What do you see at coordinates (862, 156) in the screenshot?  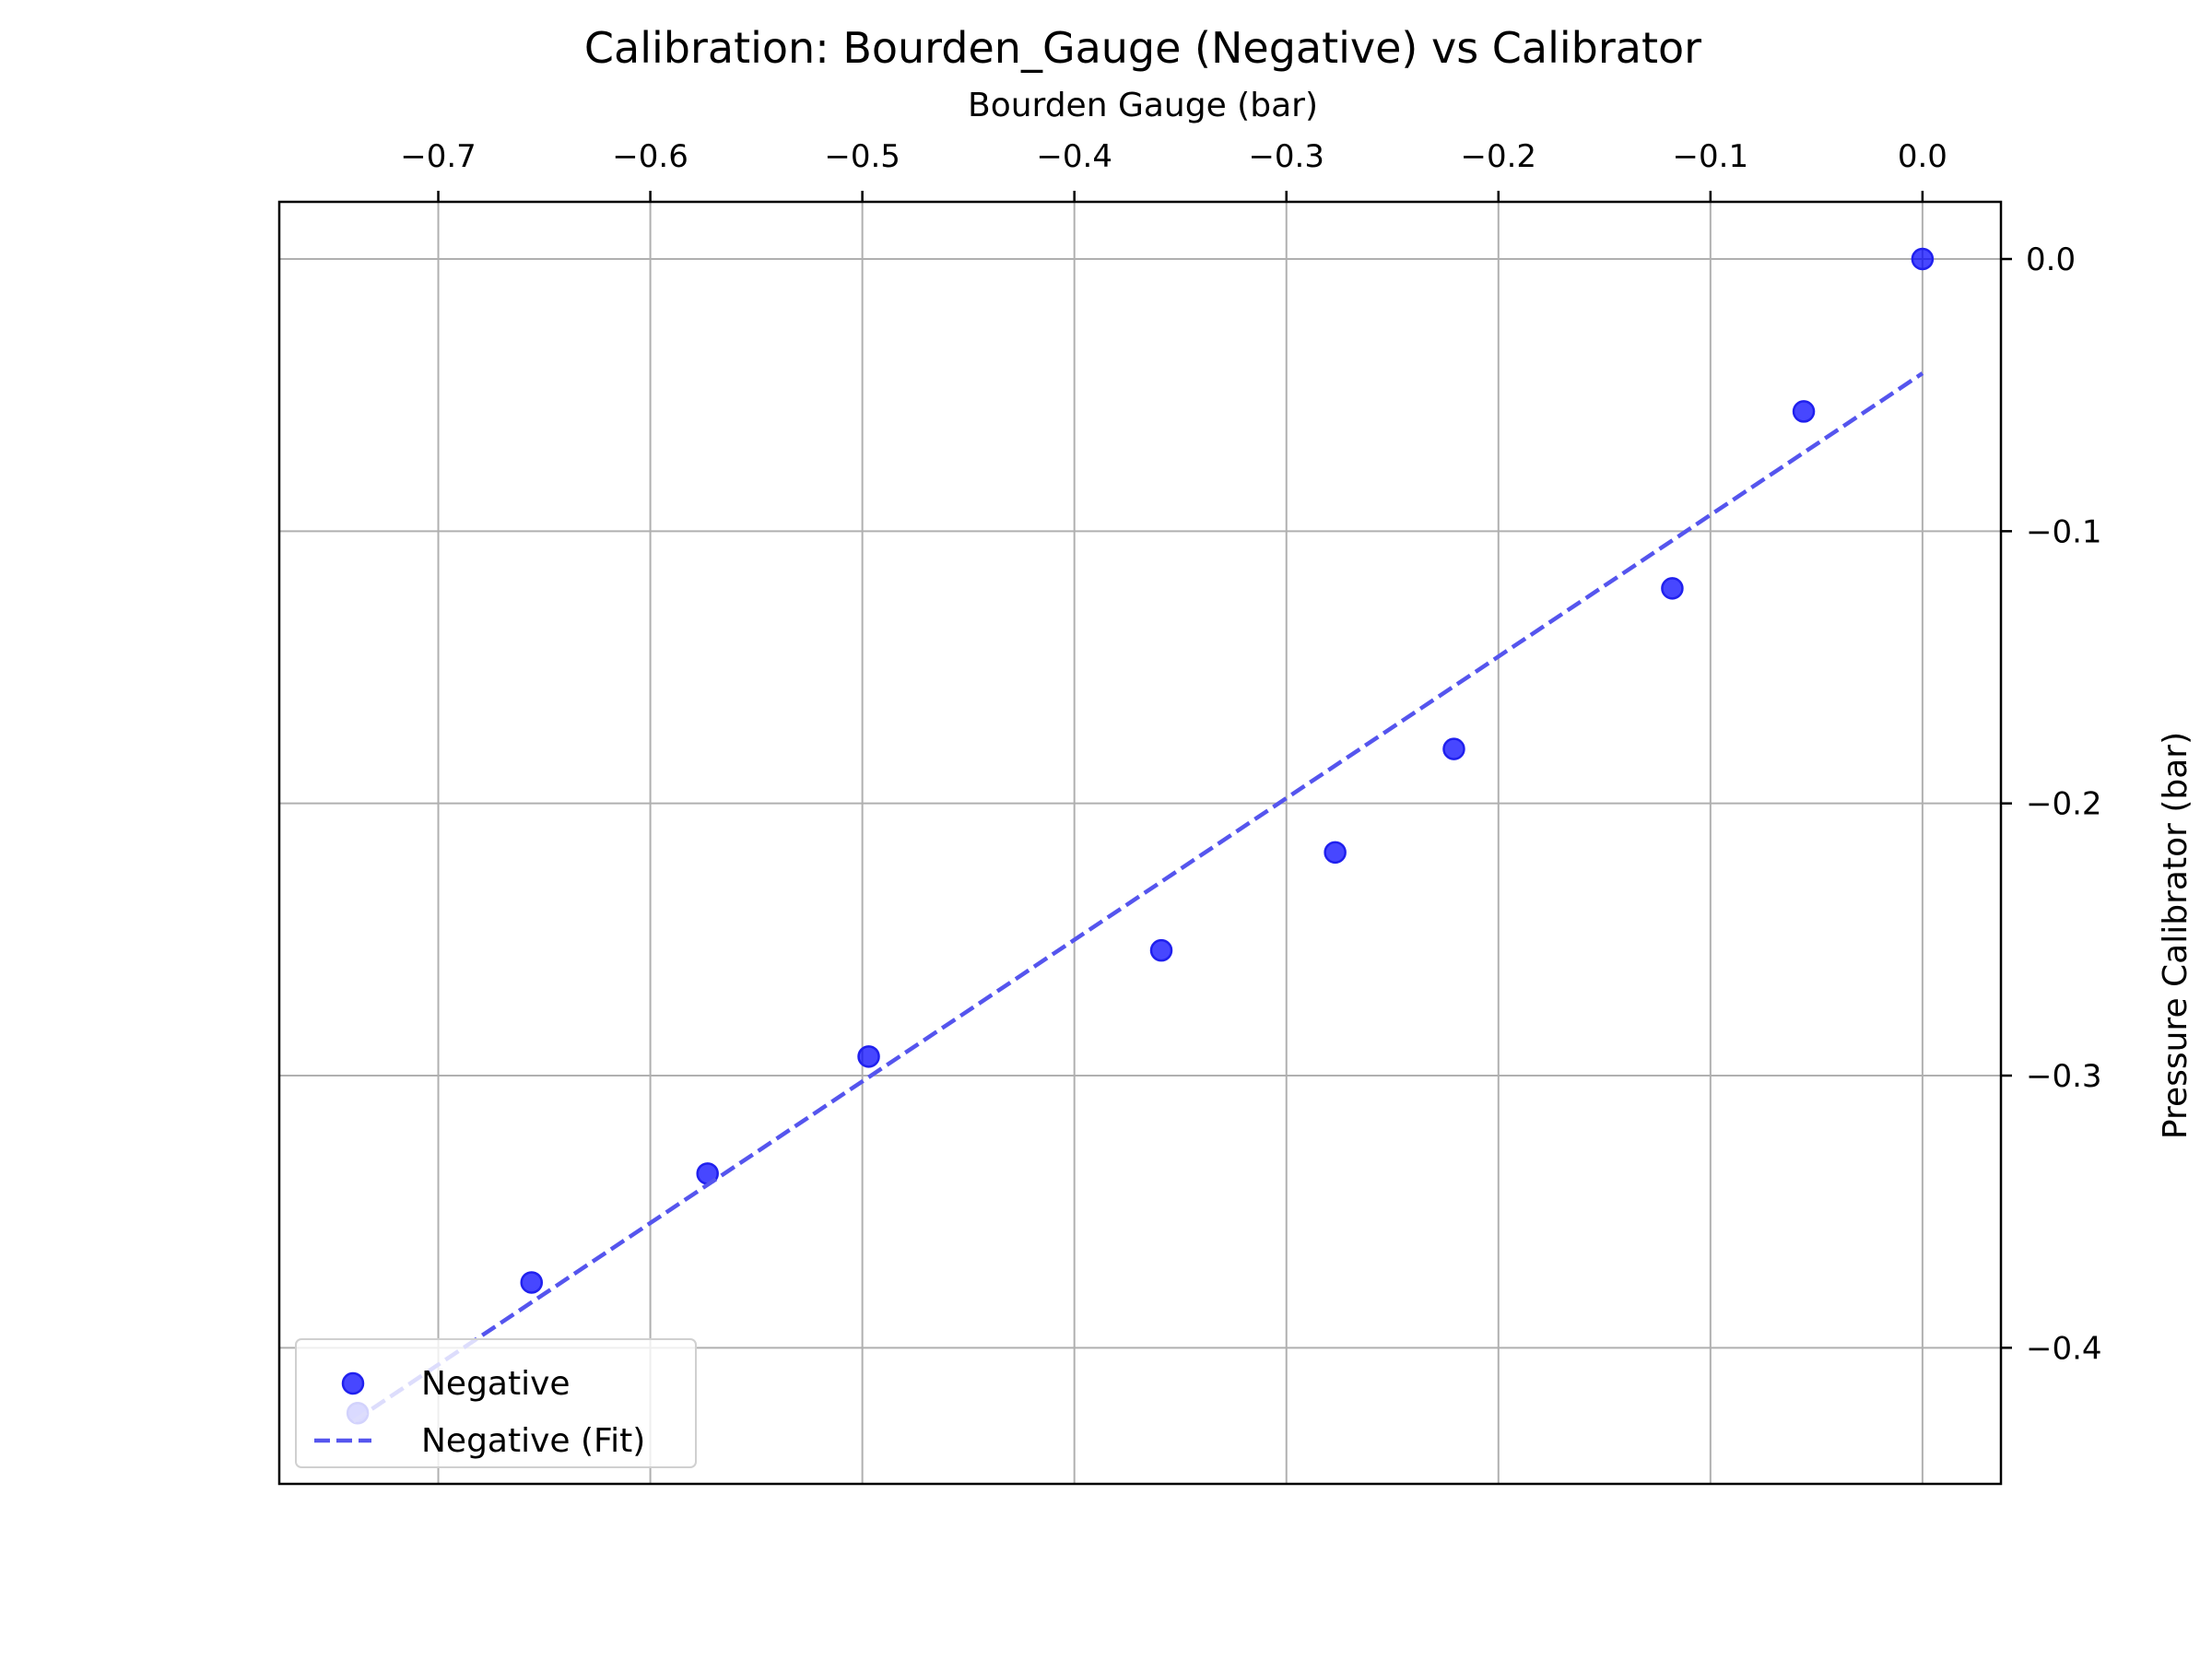 I see `x-tick-label: −0.5` at bounding box center [862, 156].